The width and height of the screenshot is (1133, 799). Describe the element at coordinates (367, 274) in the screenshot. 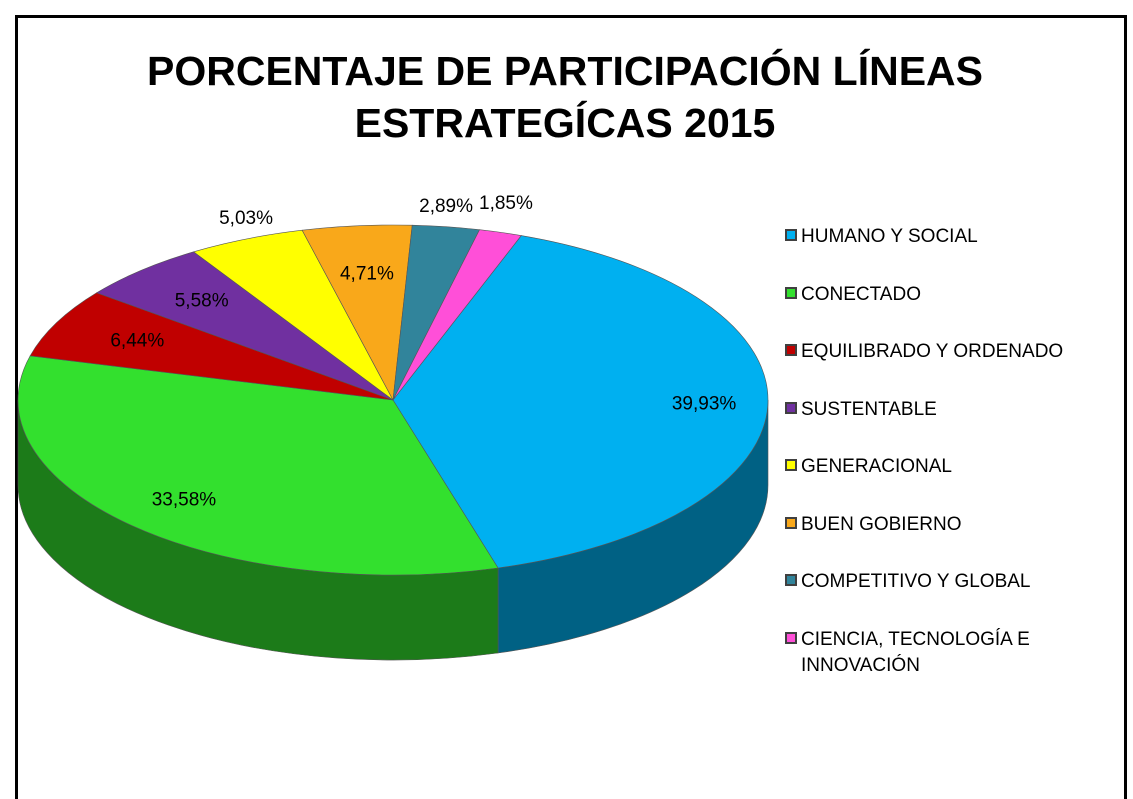

I see `data-label: 4,71%` at that location.